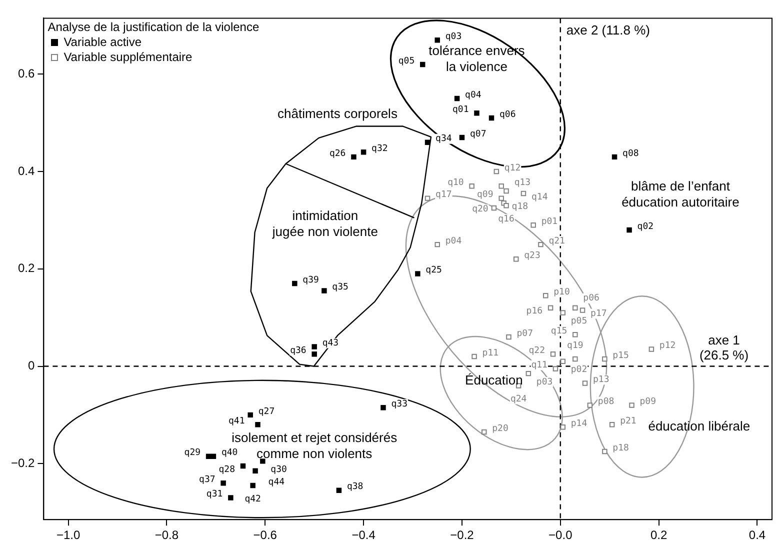  I want to click on annotation: intimidation jugée non violente, so click(324, 224).